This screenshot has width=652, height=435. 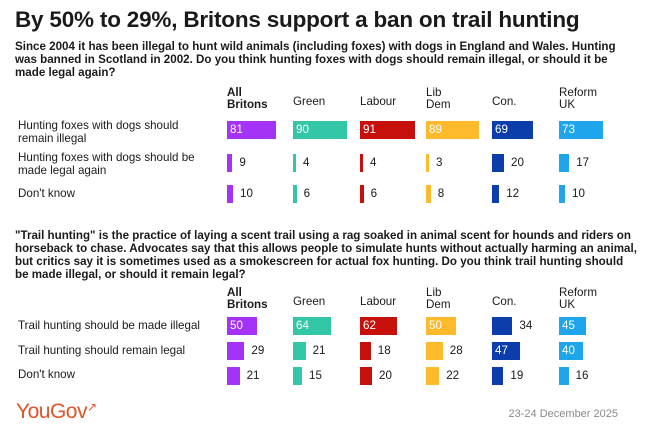 I want to click on data-label: 3, so click(x=439, y=162).